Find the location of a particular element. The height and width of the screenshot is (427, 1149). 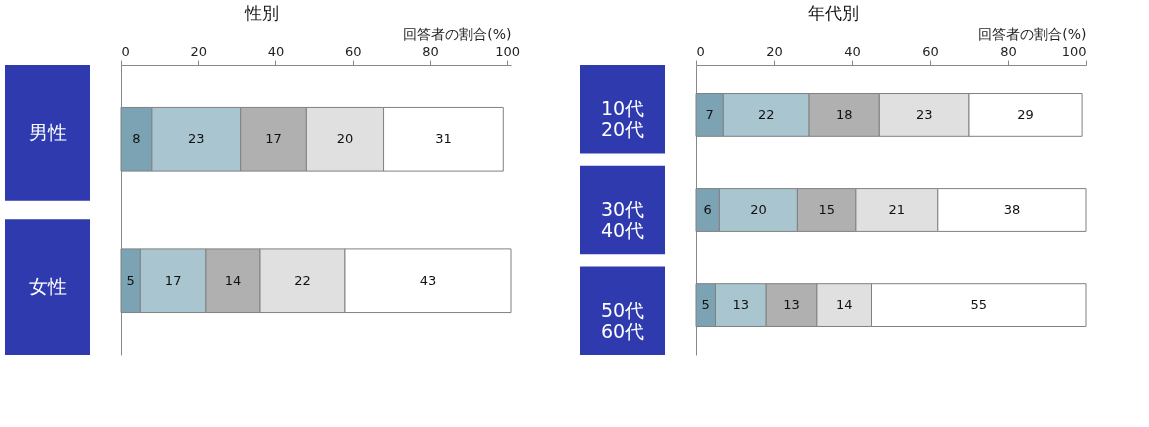

y-tick-label: 男性 is located at coordinates (47, 131).